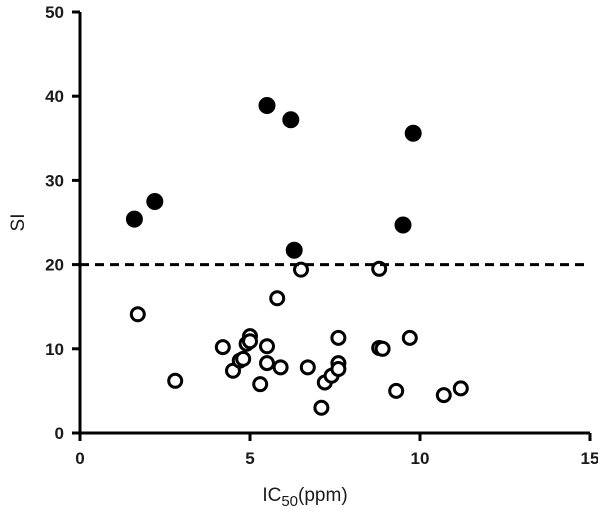 Image resolution: width=598 pixels, height=515 pixels. Describe the element at coordinates (323, 495) in the screenshot. I see `x-axis-title-unit: (ppm)` at that location.